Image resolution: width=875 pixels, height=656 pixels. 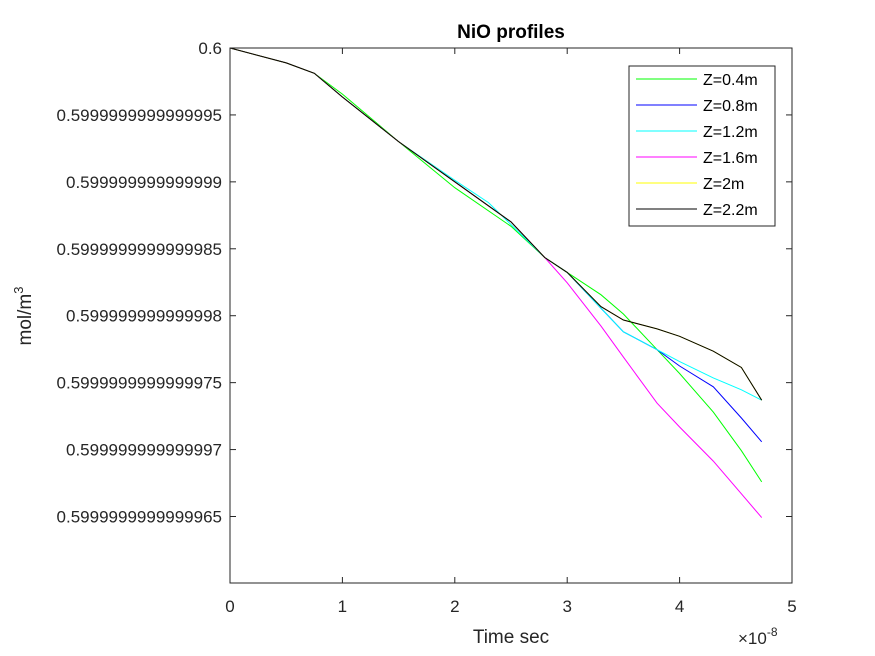 What do you see at coordinates (454, 606) in the screenshot?
I see `x-tick-label: 2` at bounding box center [454, 606].